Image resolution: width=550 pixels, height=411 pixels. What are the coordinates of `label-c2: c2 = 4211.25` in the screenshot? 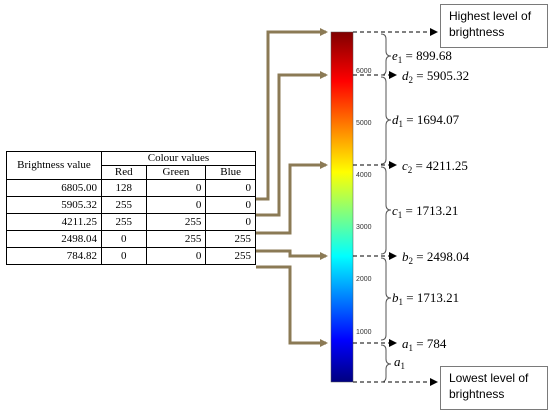 It's located at (435, 166).